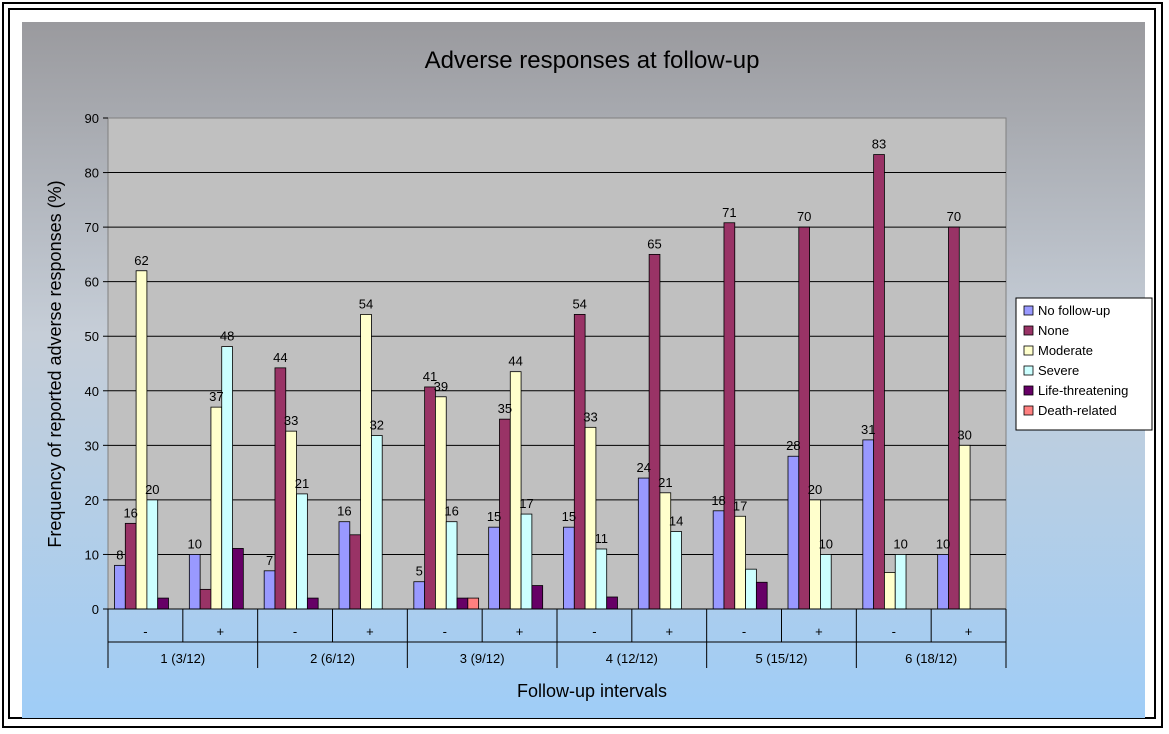  What do you see at coordinates (592, 60) in the screenshot?
I see `chart-title: Adverse responses at follow-up` at bounding box center [592, 60].